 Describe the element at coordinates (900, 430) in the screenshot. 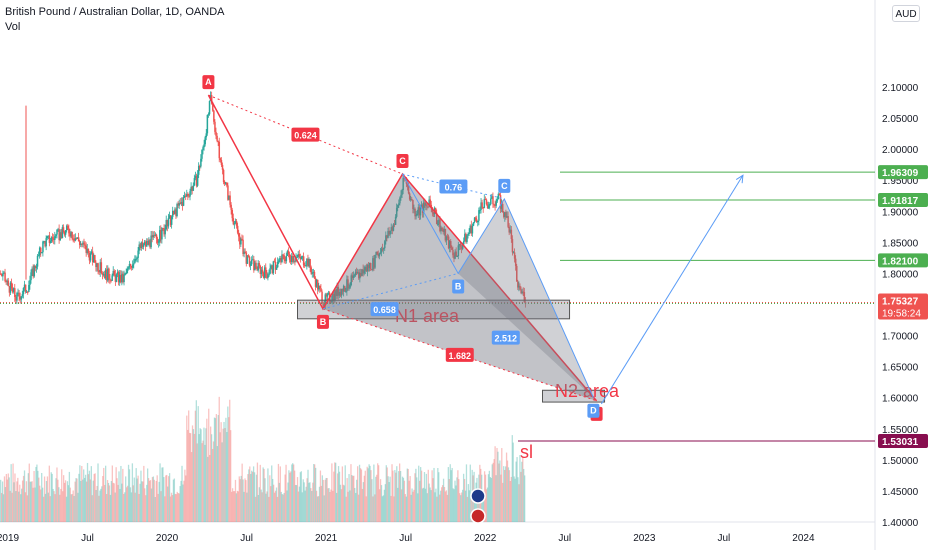

I see `y-tick-label: 1.55000` at that location.